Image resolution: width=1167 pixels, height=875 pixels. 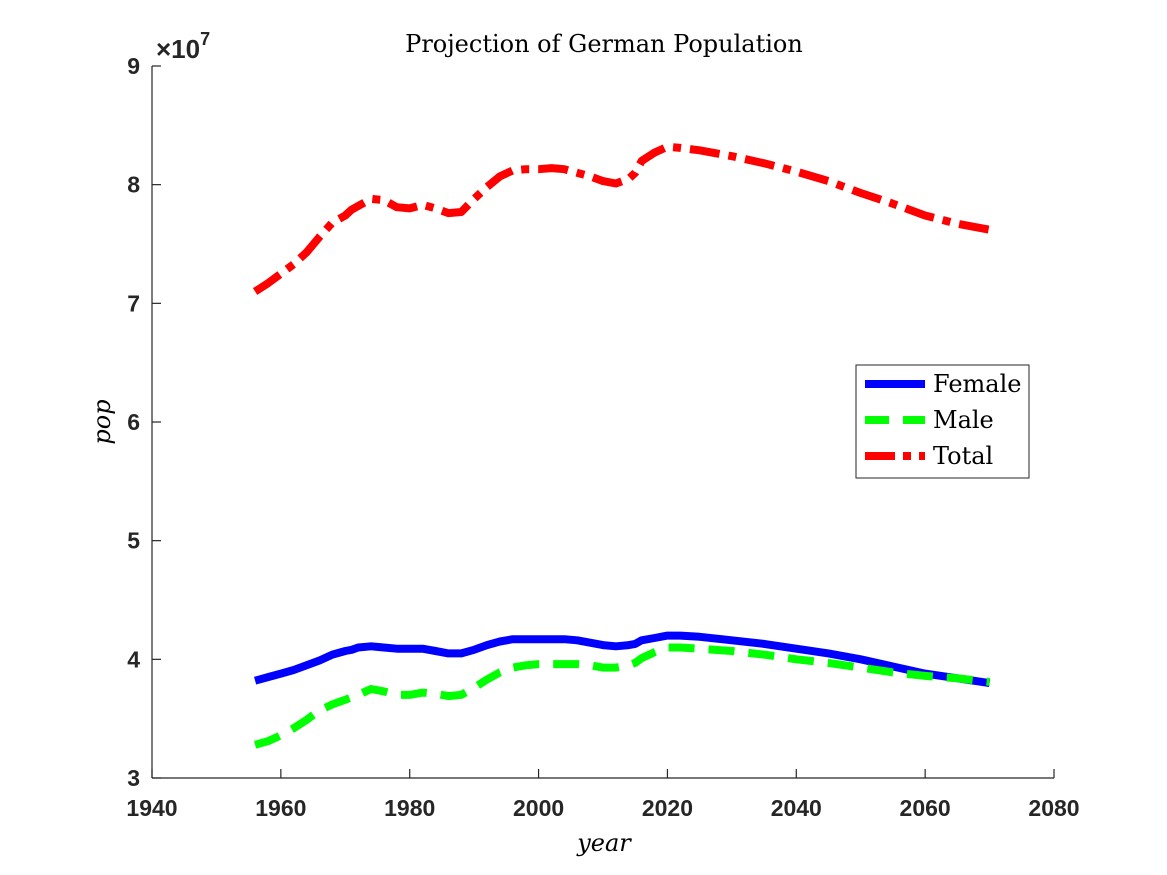 I want to click on y-tick-label: 3, so click(x=133, y=778).